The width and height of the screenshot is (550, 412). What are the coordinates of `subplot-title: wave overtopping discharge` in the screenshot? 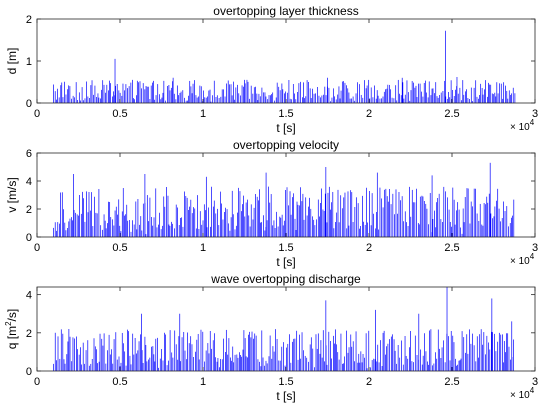 It's located at (285, 279).